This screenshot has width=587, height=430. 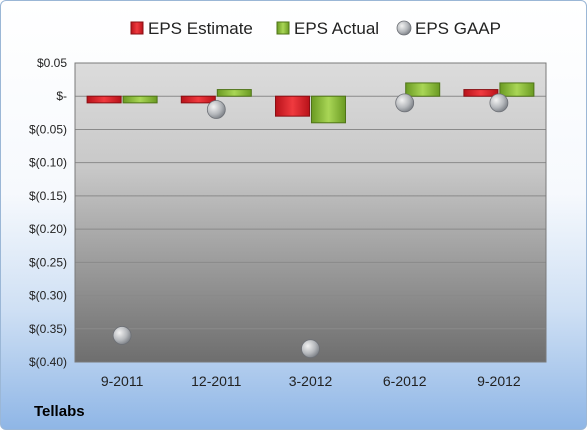 I want to click on legend: EPS Estimate EPS Actual EPS GAAP, so click(x=315, y=28).